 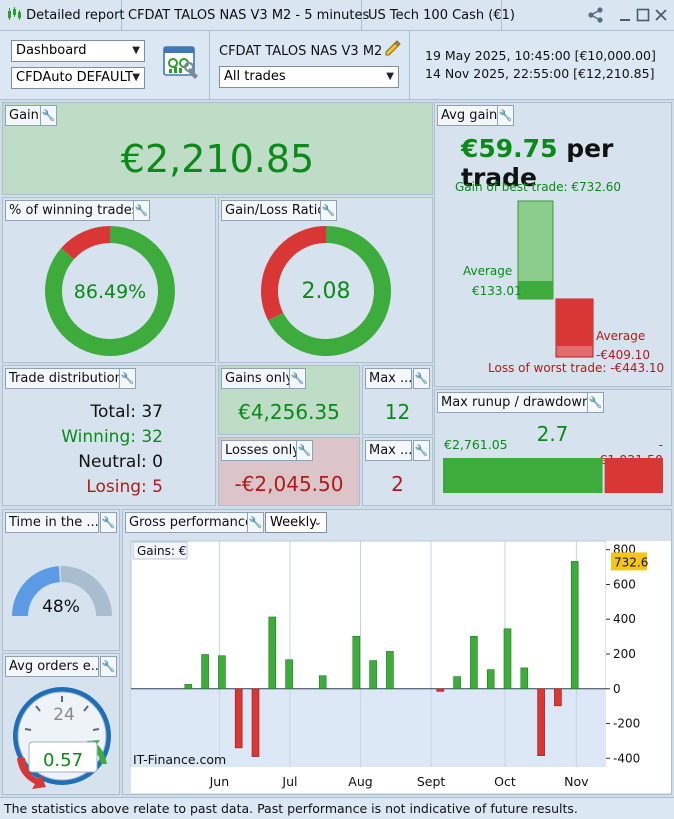 I want to click on x-axis-ticks: Jun Jul Aug Sept Oct Nov, so click(x=399, y=781).